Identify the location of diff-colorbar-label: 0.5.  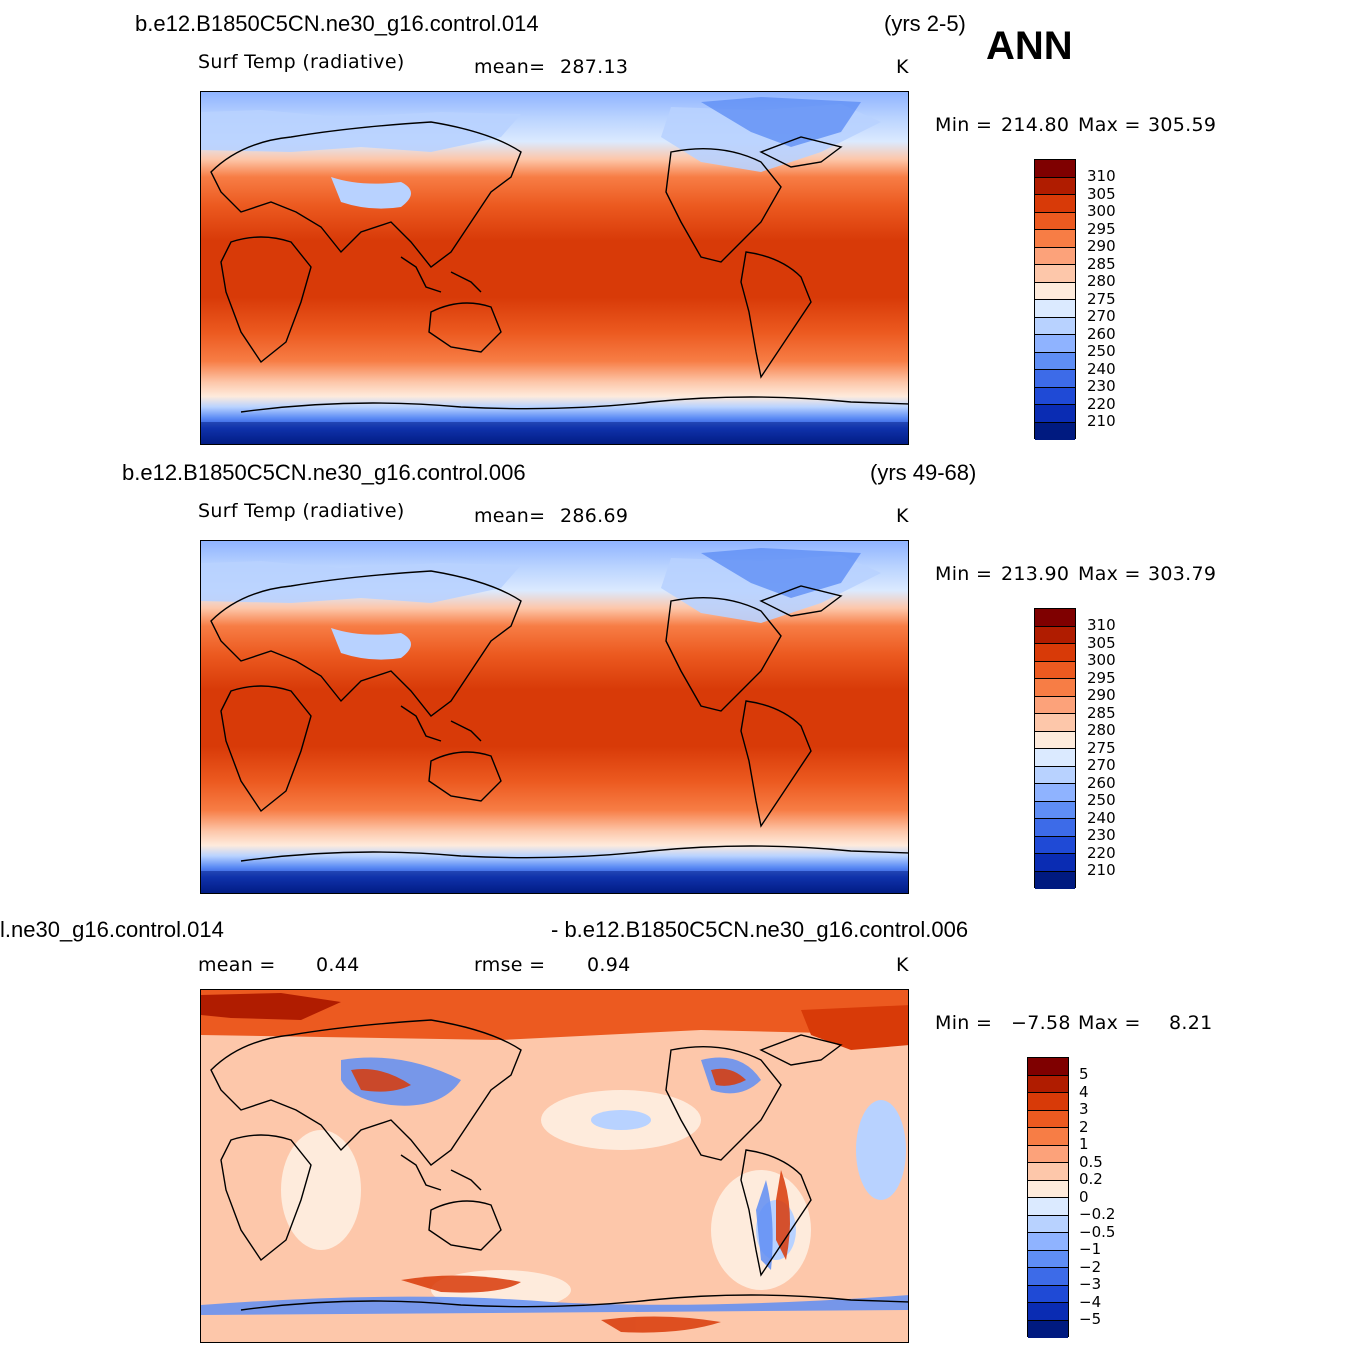
(1091, 1161).